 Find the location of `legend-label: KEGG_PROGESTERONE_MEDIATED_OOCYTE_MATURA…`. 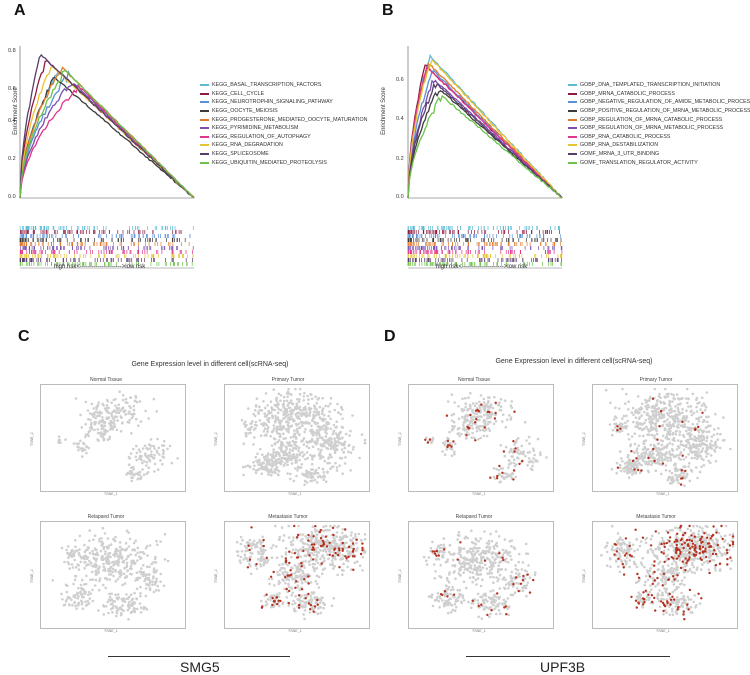

legend-label: KEGG_PROGESTERONE_MEDIATED_OOCYTE_MATURA… is located at coordinates (290, 119).